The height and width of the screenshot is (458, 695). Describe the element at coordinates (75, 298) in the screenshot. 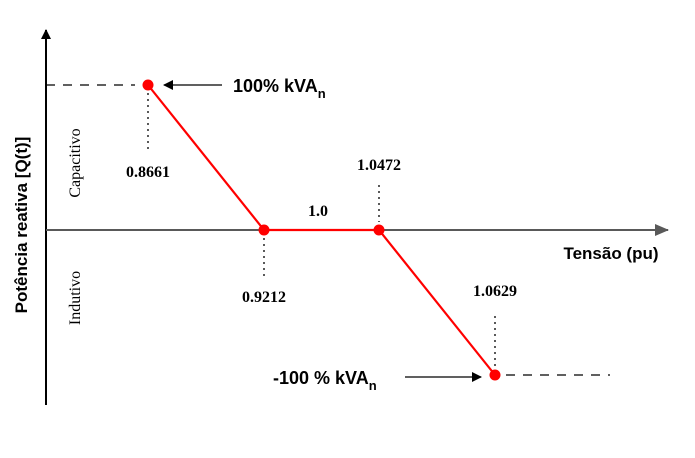

I see `region-label-inductive: Indutivo` at that location.